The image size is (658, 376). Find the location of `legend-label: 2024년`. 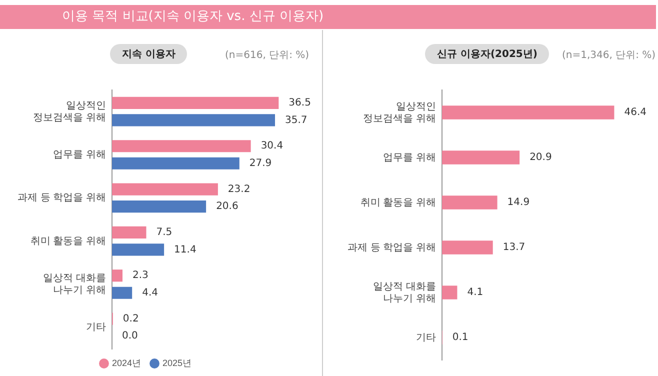

legend-label: 2024년 is located at coordinates (127, 363).